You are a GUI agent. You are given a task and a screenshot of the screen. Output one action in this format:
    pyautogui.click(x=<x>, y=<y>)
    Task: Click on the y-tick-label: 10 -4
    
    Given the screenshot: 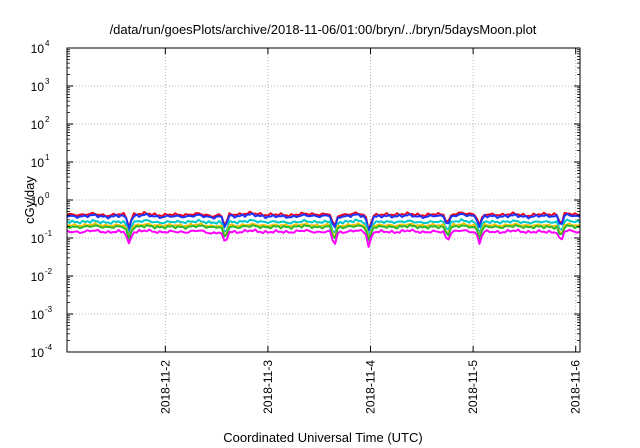 What is the action you would take?
    pyautogui.click(x=42, y=351)
    